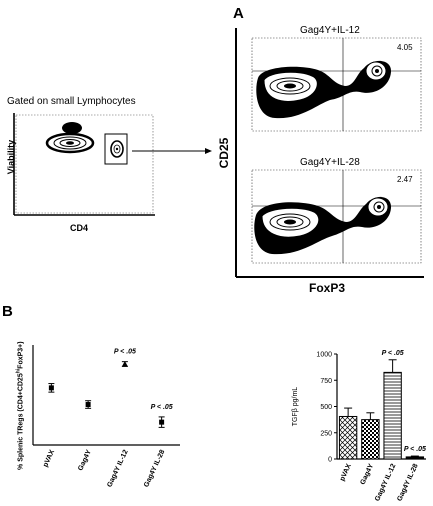 Image resolution: width=433 pixels, height=506 pixels. What do you see at coordinates (385, 483) in the screenshot?
I see `bar-tick-label: Gag4Y IL-12` at bounding box center [385, 483].